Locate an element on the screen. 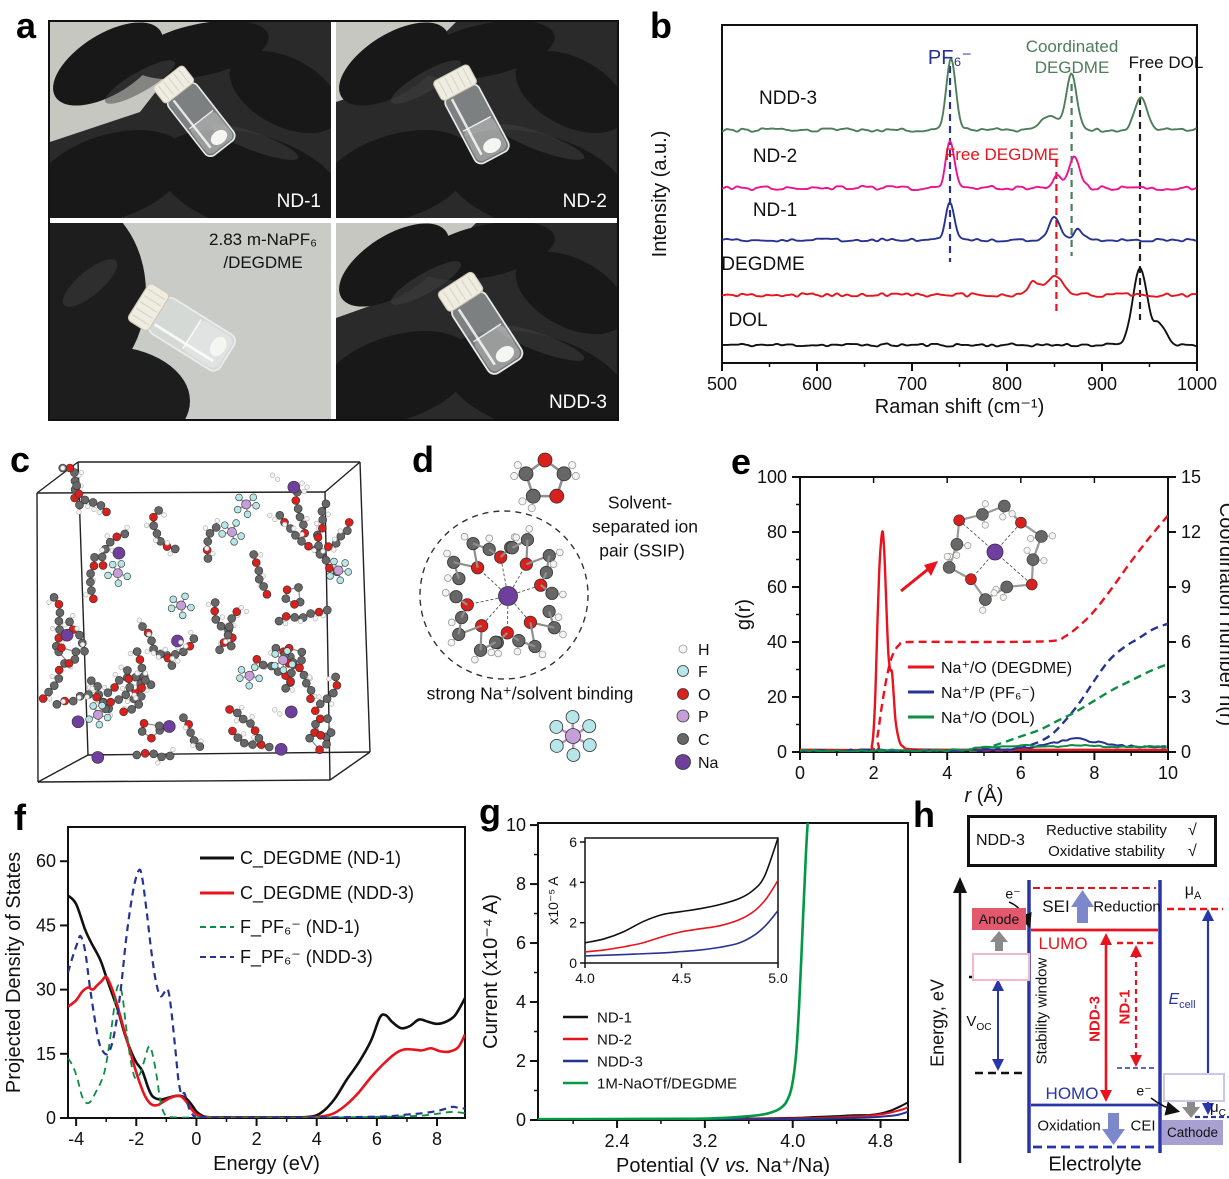 This screenshot has width=1229, height=1179. panel-letter-c: c is located at coordinates (20, 459).